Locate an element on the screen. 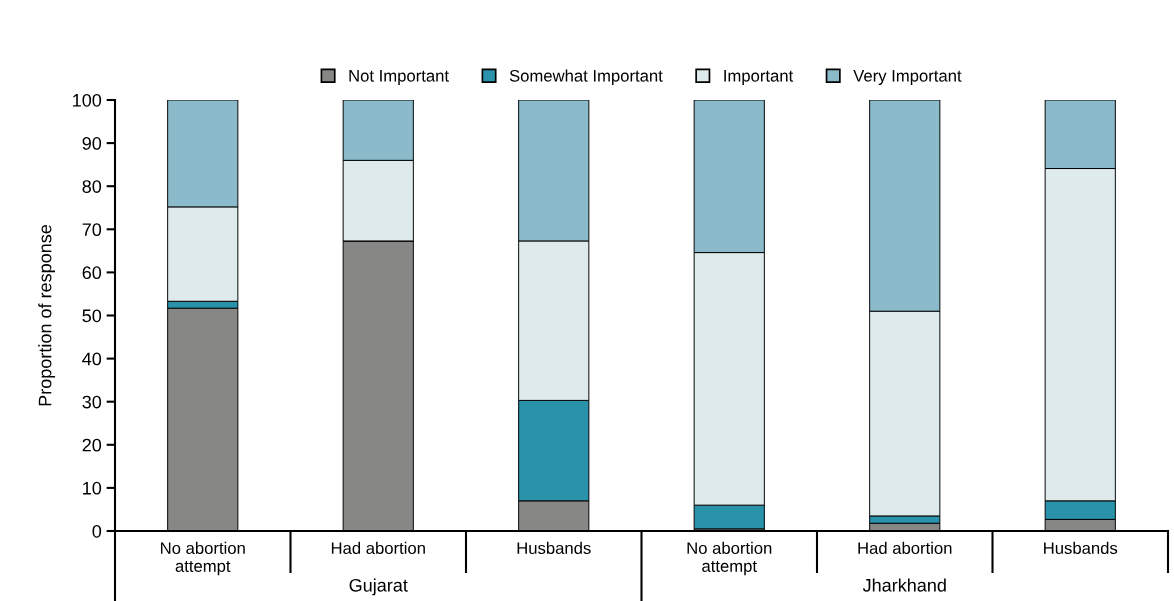 The width and height of the screenshot is (1174, 601). y-tick-label: 10 is located at coordinates (92, 488).